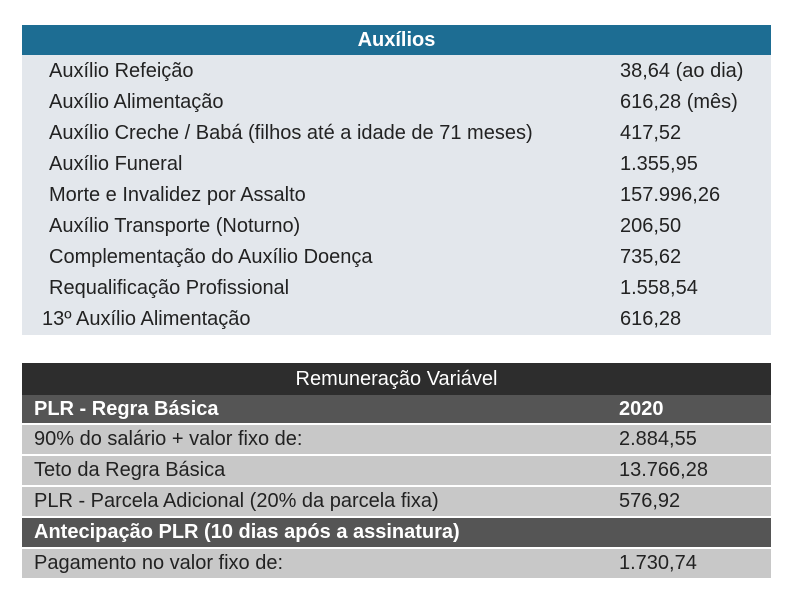 The image size is (792, 600). Describe the element at coordinates (396, 226) in the screenshot. I see `table-row: Auxílio Transporte (Noturno) 206,50` at that location.